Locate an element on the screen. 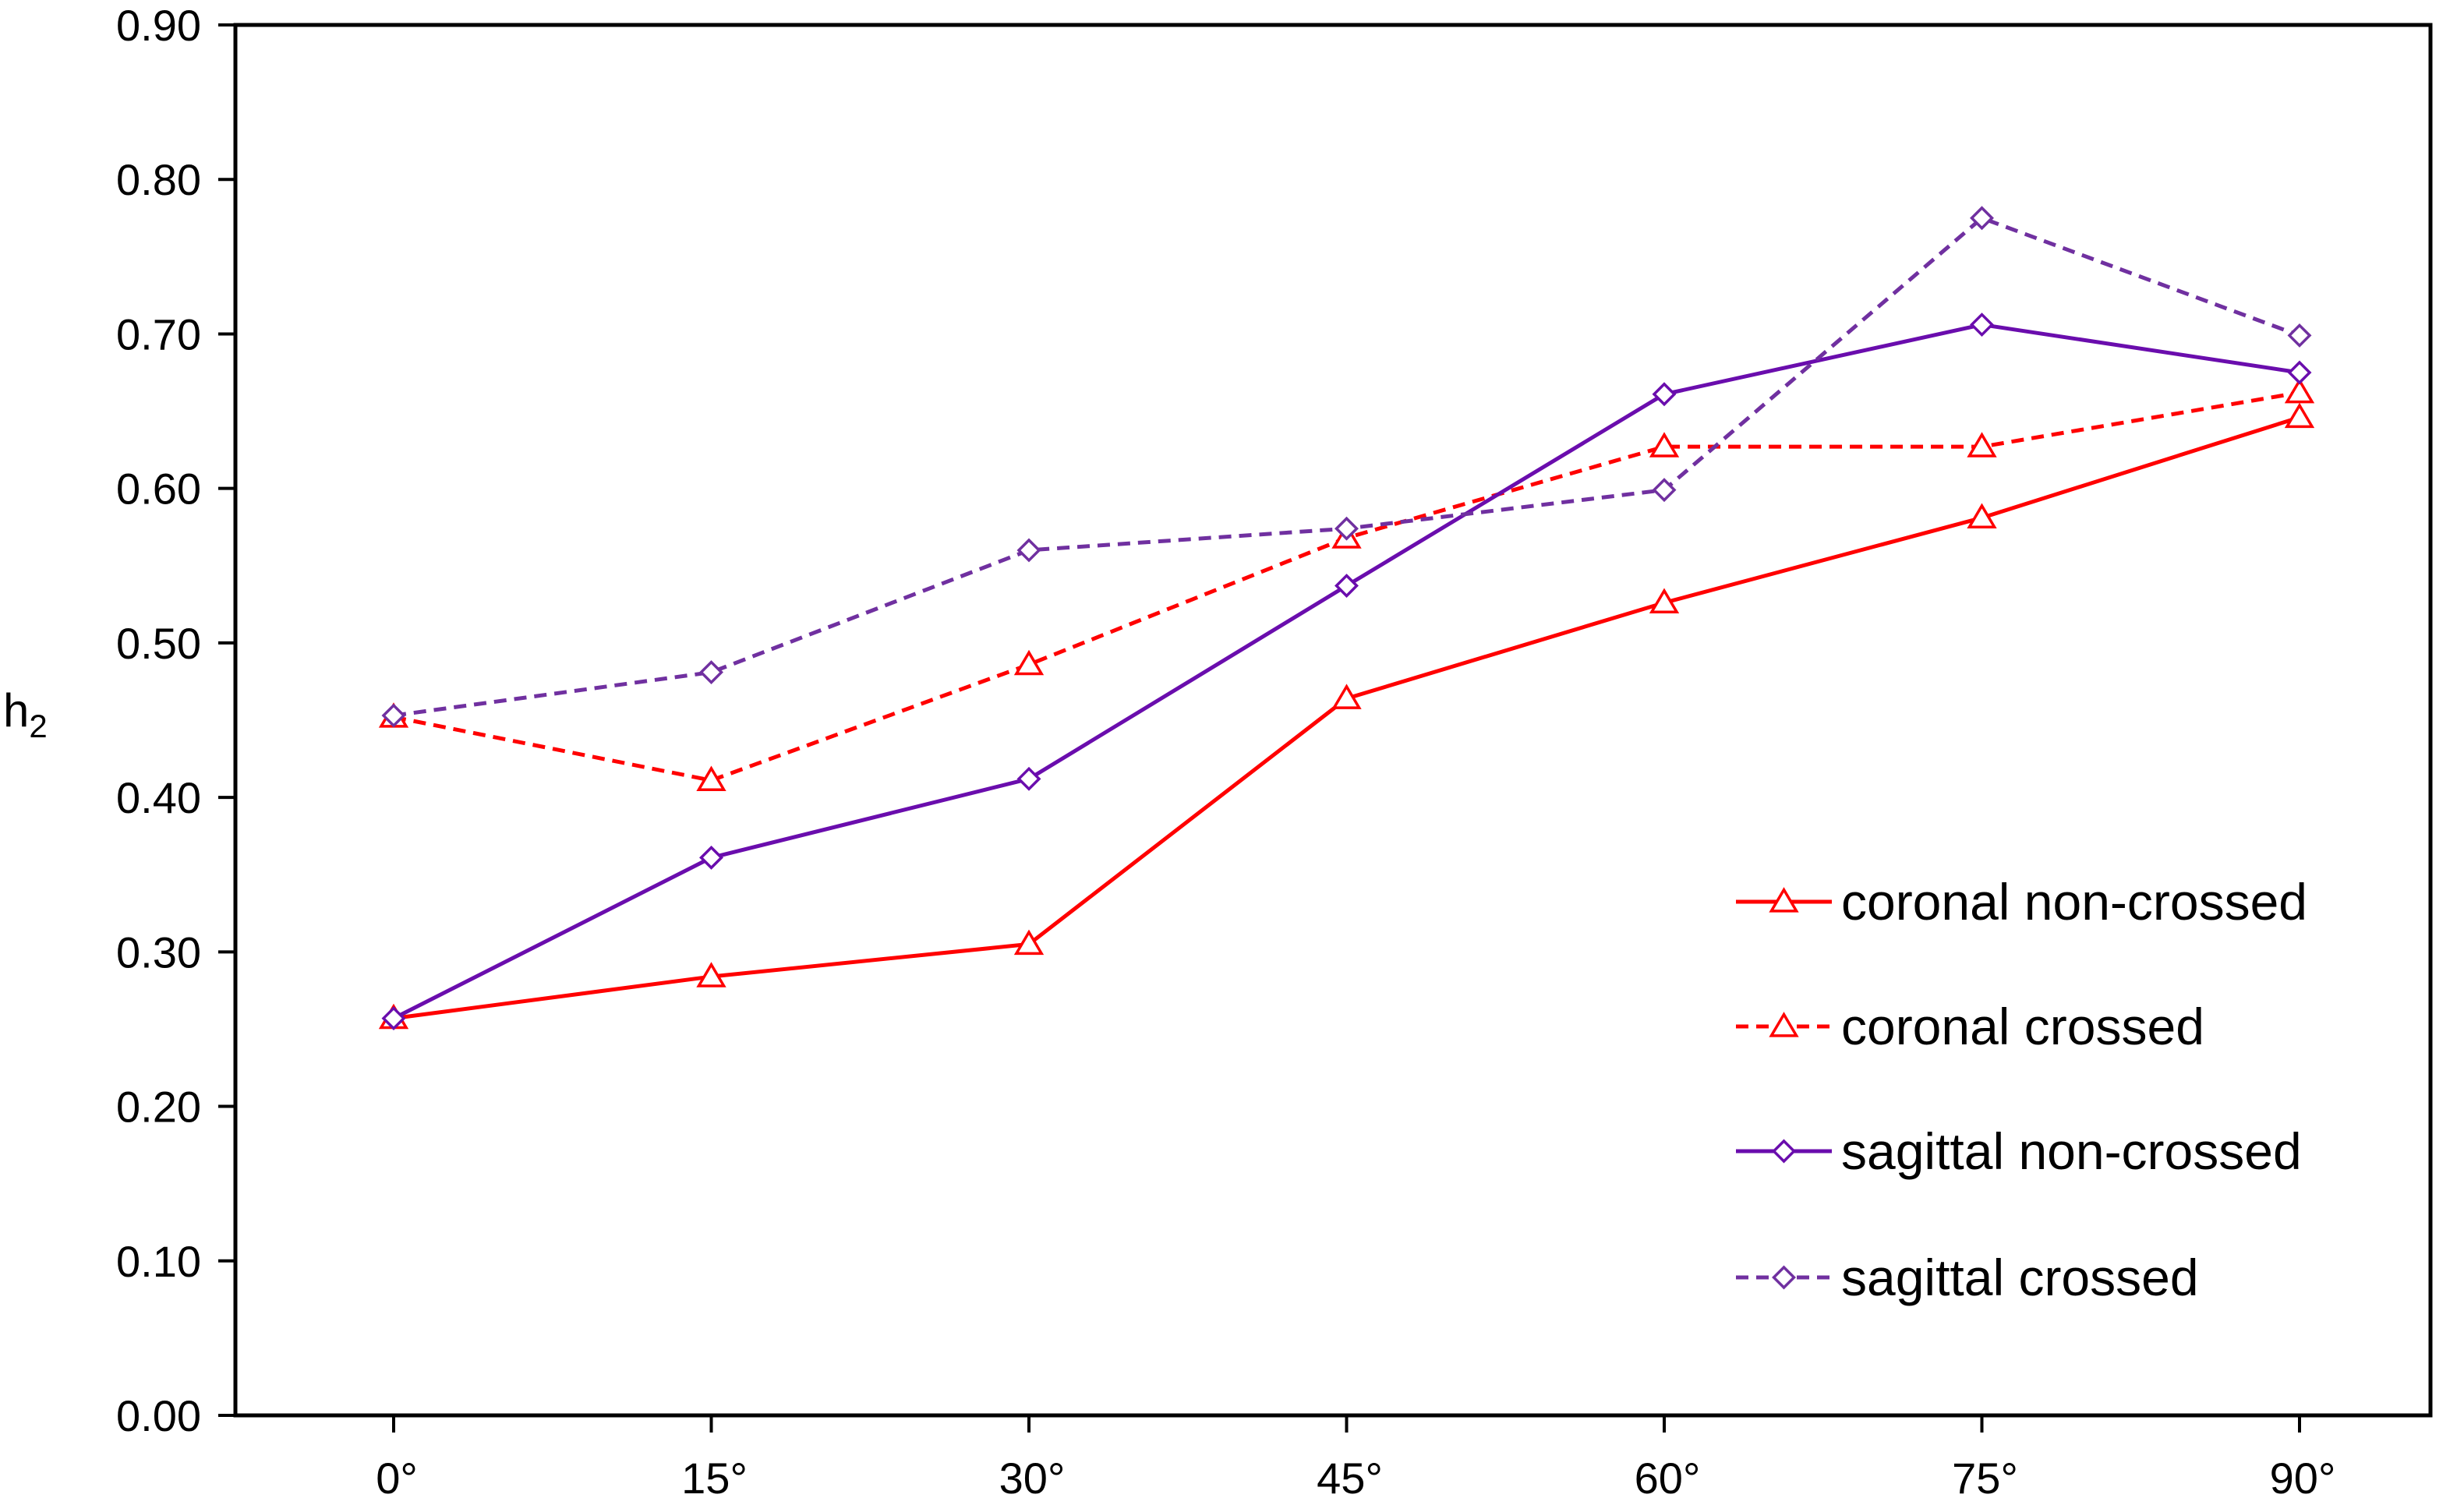 This screenshot has width=2464, height=1505. y-tick-label: 0.30 is located at coordinates (158, 952).